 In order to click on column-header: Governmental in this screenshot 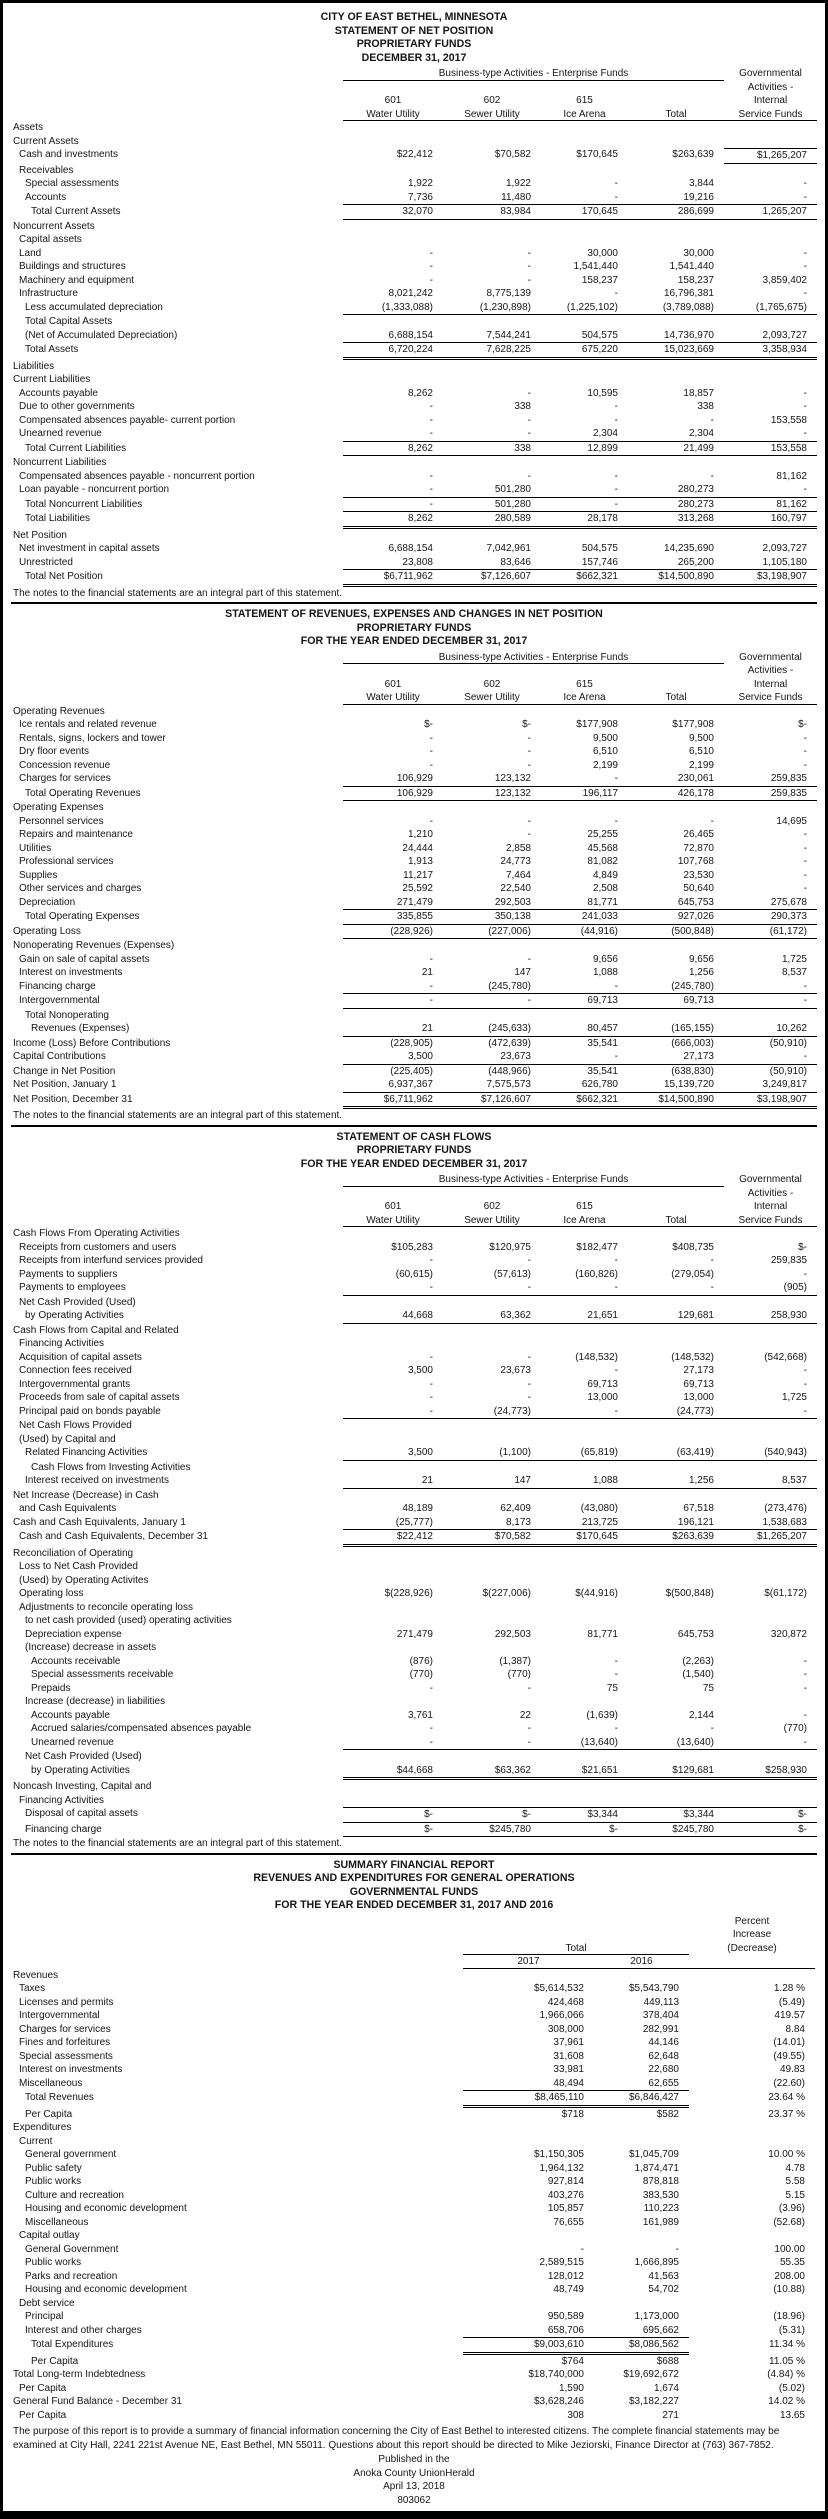, I will do `click(770, 657)`.